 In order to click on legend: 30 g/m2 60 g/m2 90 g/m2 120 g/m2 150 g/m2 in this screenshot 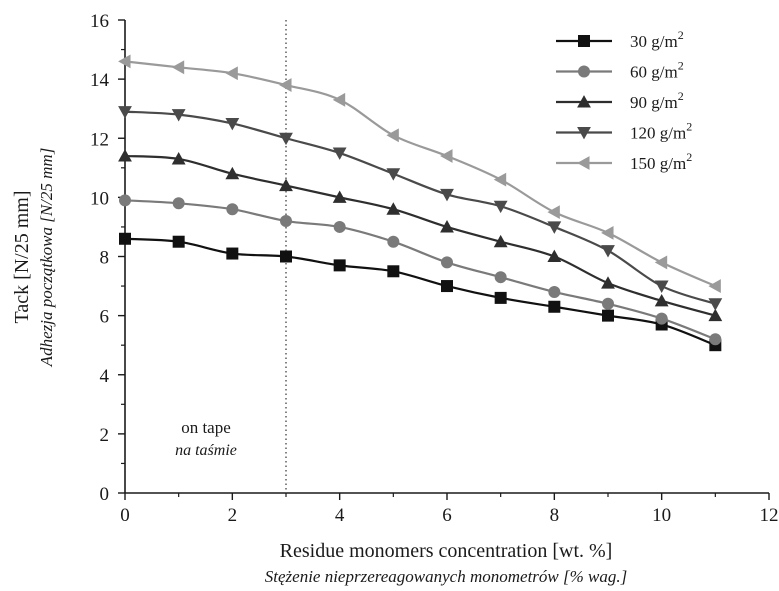, I will do `click(624, 100)`.